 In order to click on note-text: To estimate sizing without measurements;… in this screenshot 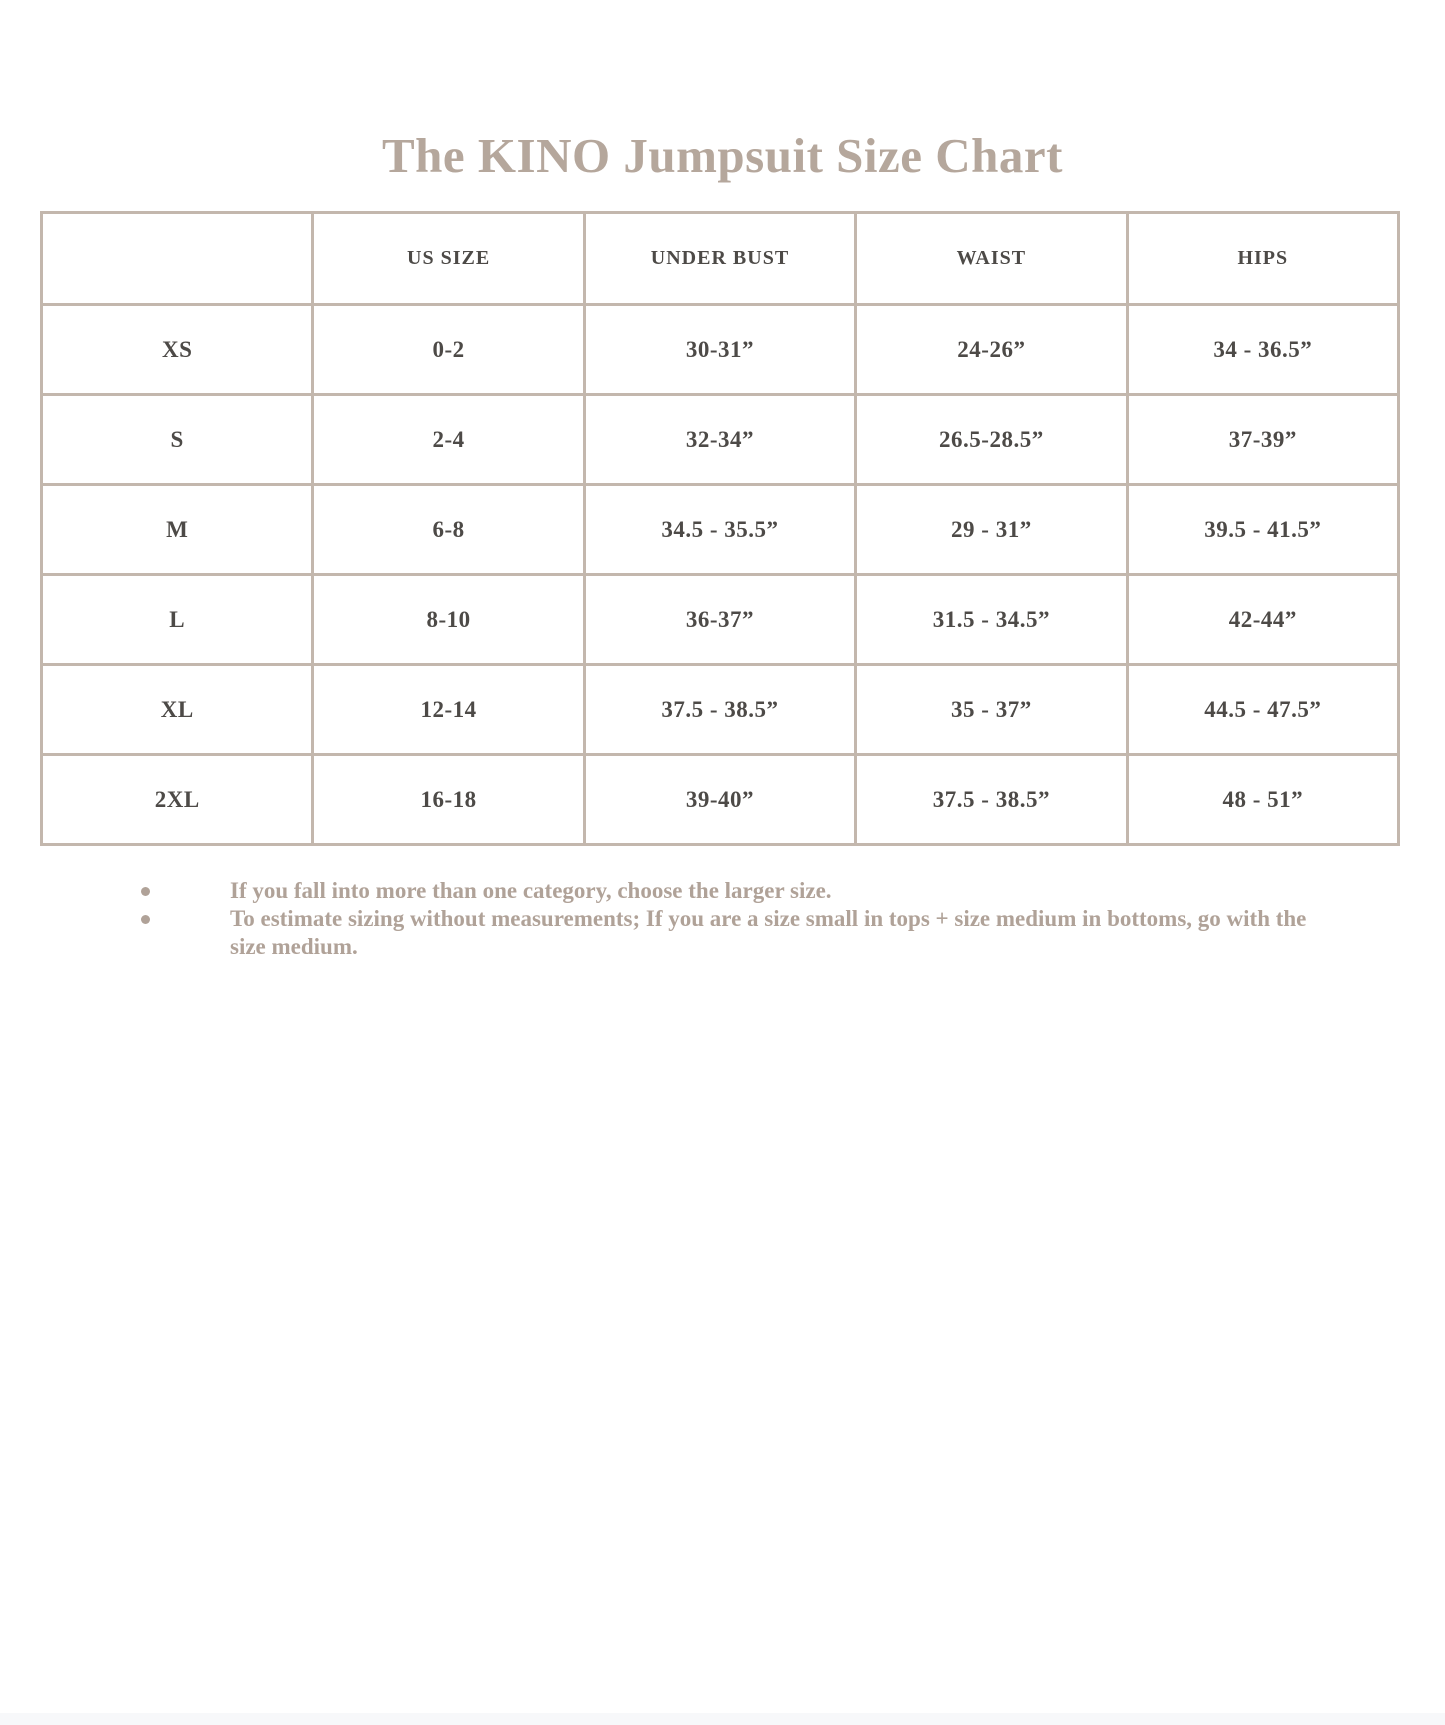, I will do `click(768, 932)`.